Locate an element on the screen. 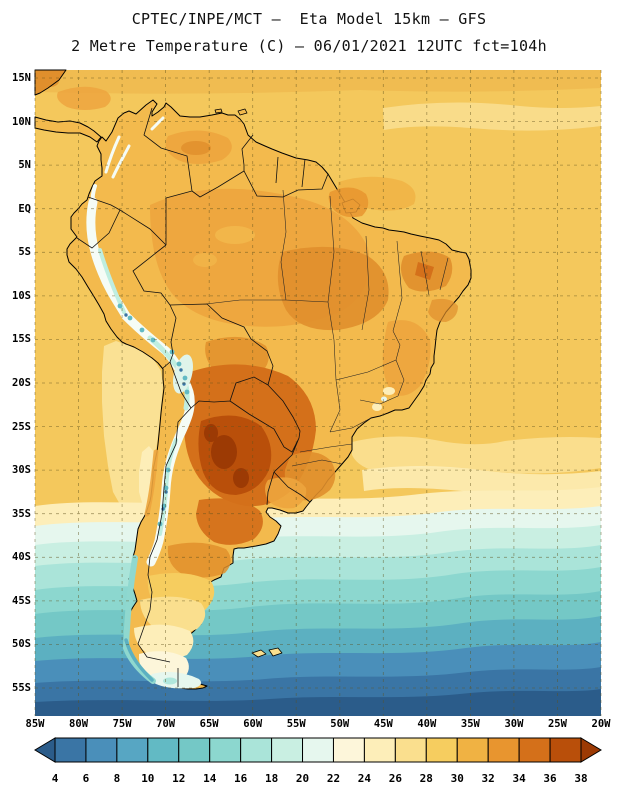  trinidad-island is located at coordinates (242, 112).